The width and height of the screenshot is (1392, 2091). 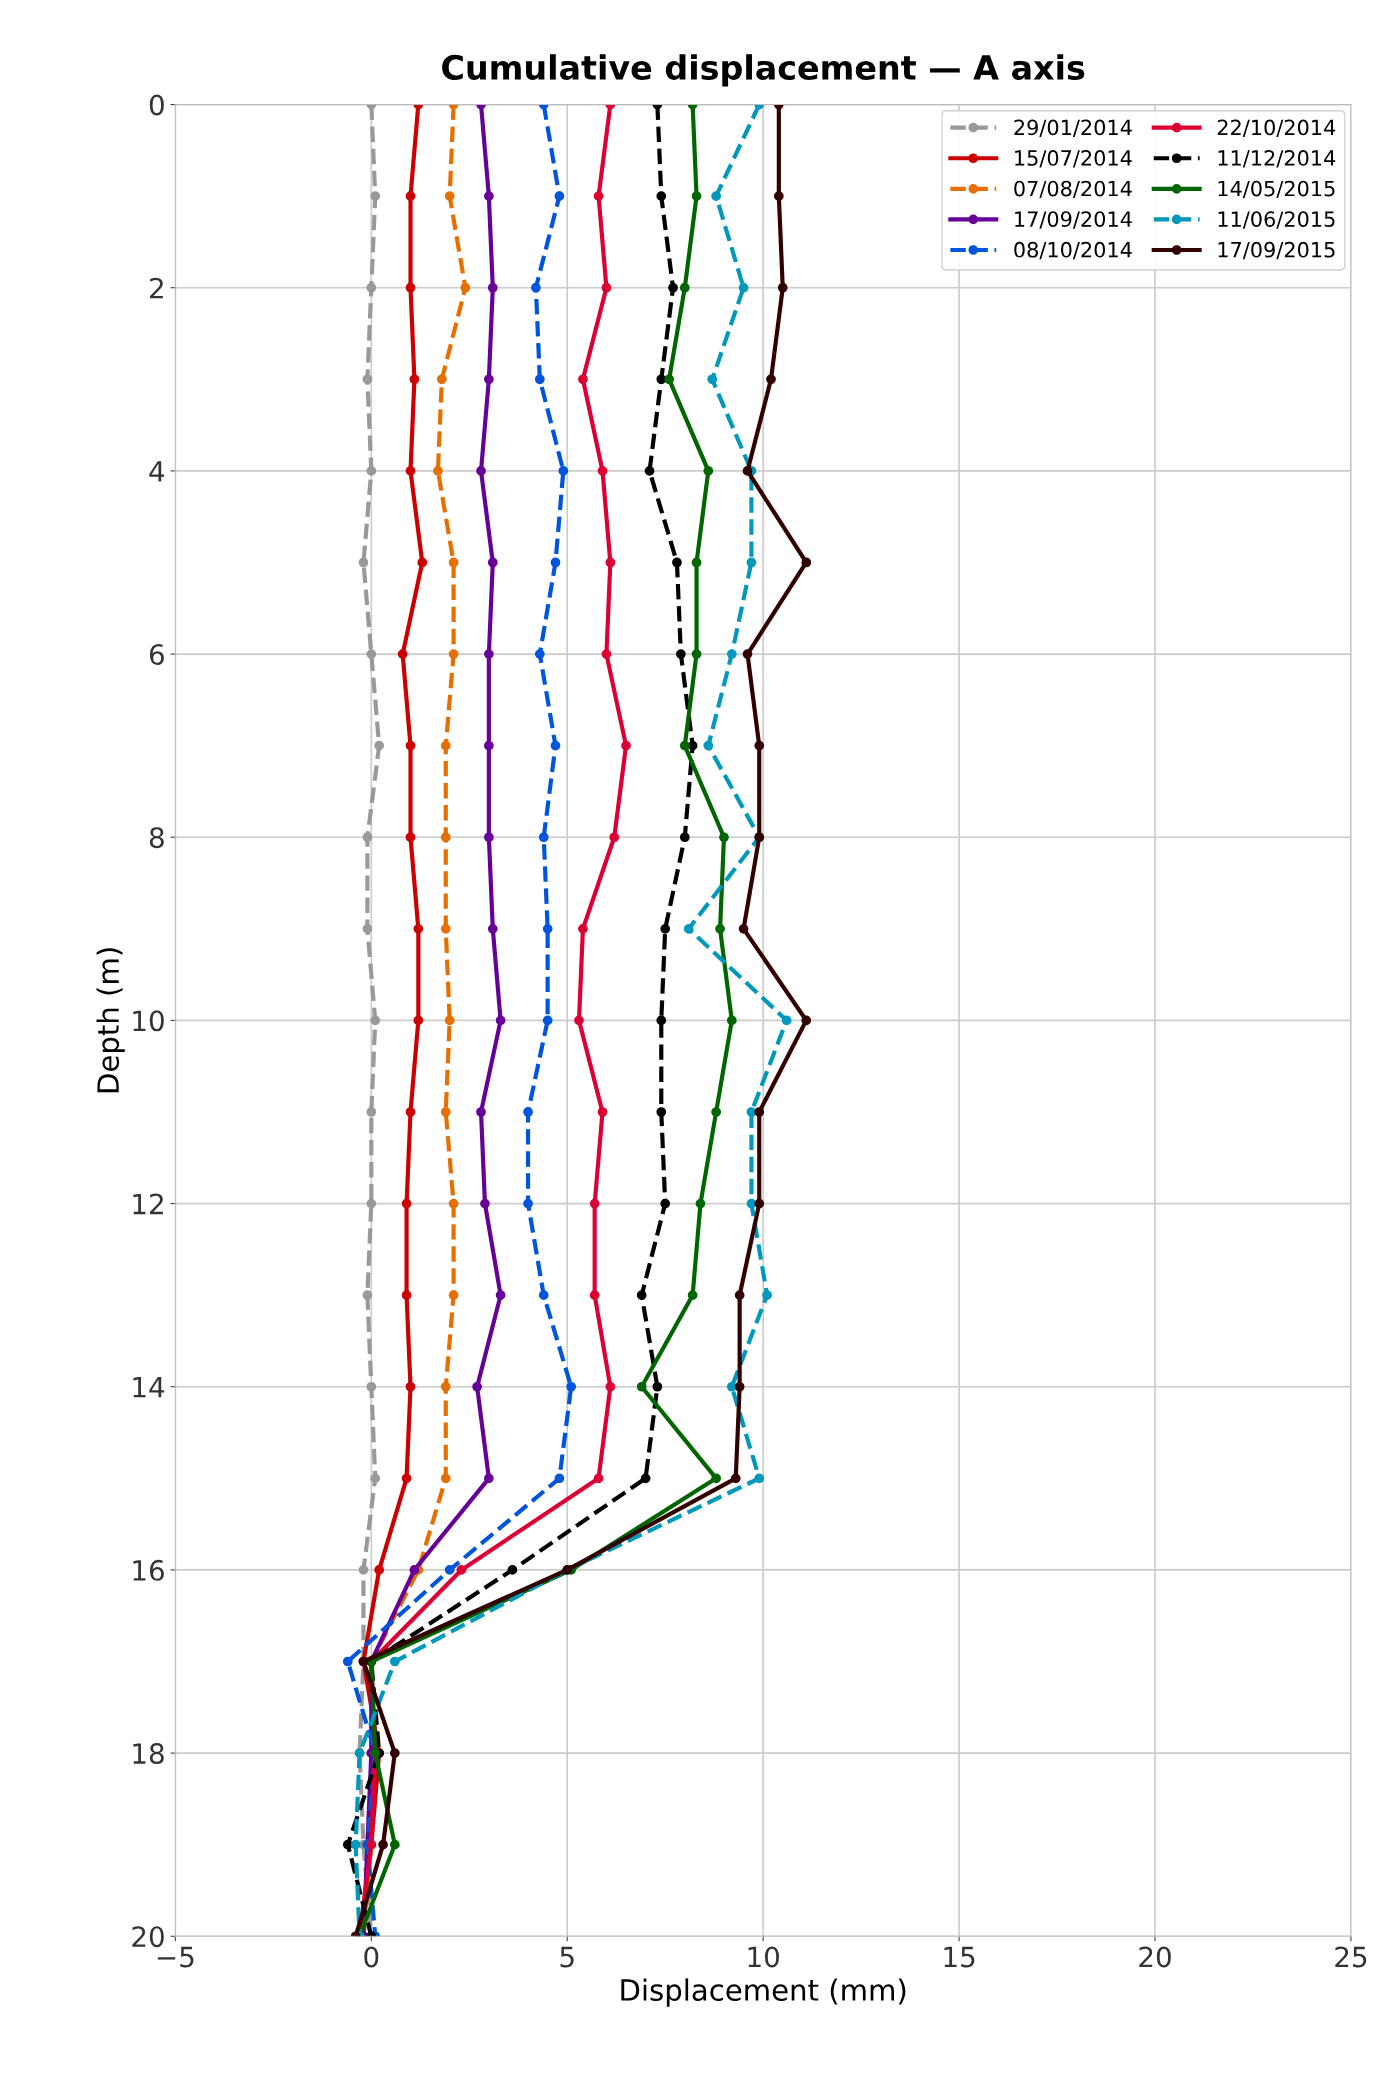 What do you see at coordinates (1277, 159) in the screenshot?
I see `legend-label: 11/12/2014` at bounding box center [1277, 159].